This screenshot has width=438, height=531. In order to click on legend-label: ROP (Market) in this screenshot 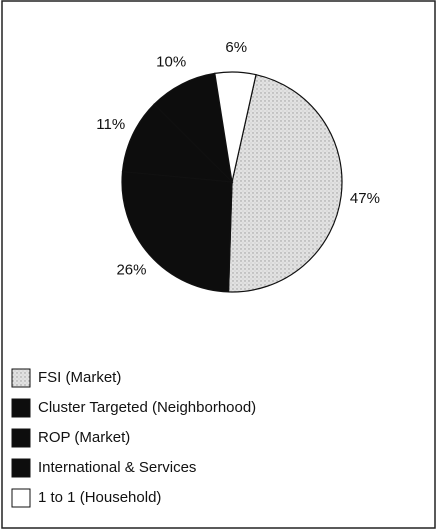, I will do `click(84, 437)`.